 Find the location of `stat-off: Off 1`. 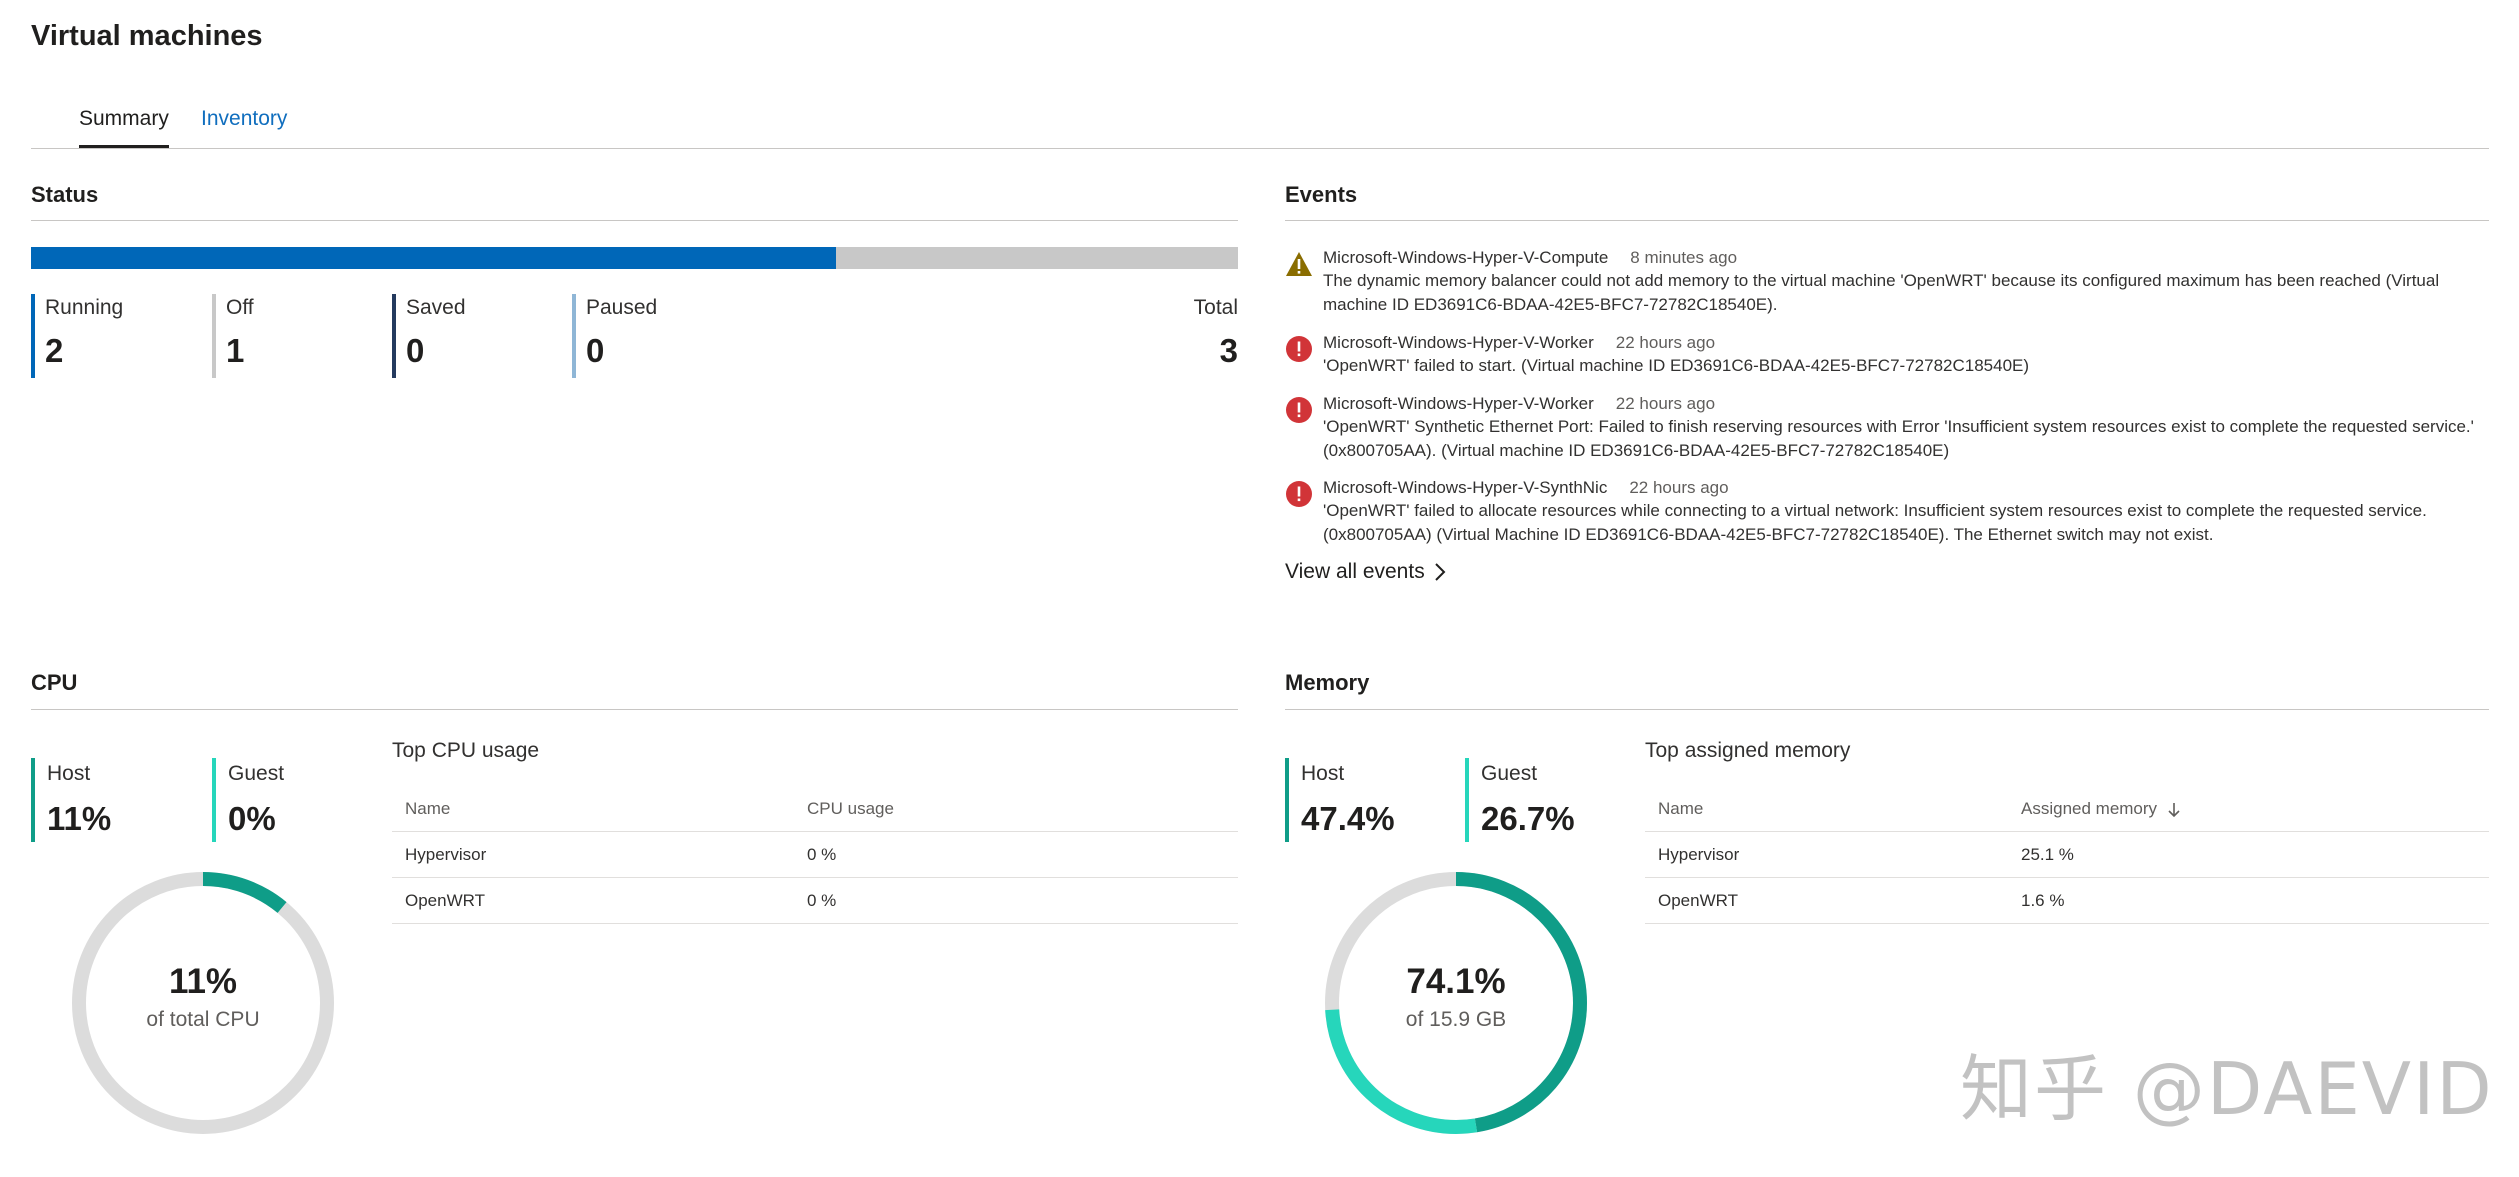

stat-off: Off 1 is located at coordinates (233, 336).